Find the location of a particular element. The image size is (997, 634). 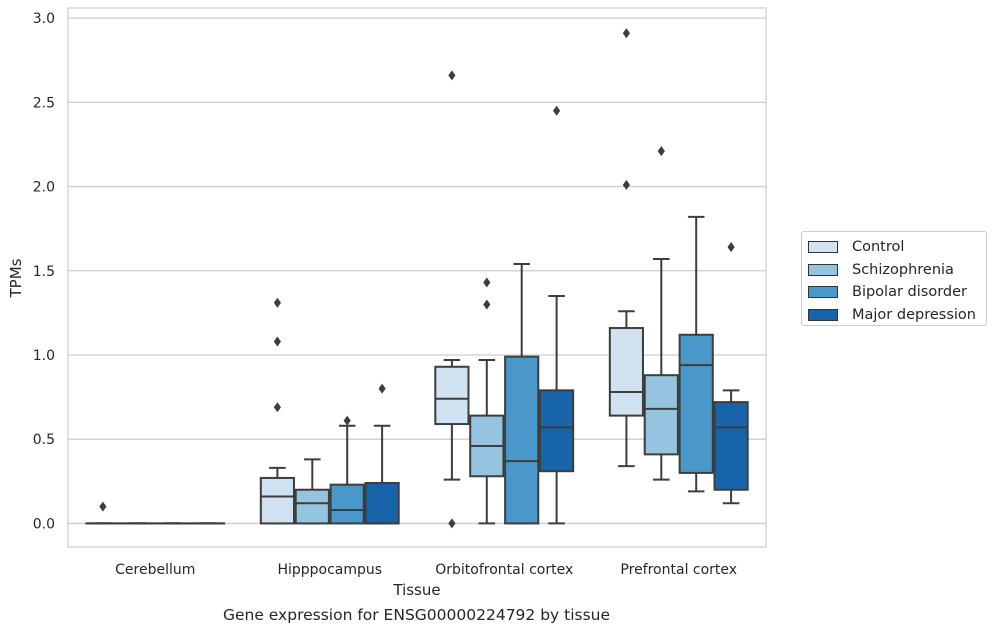

legend-swatch-major-depression is located at coordinates (823, 314).